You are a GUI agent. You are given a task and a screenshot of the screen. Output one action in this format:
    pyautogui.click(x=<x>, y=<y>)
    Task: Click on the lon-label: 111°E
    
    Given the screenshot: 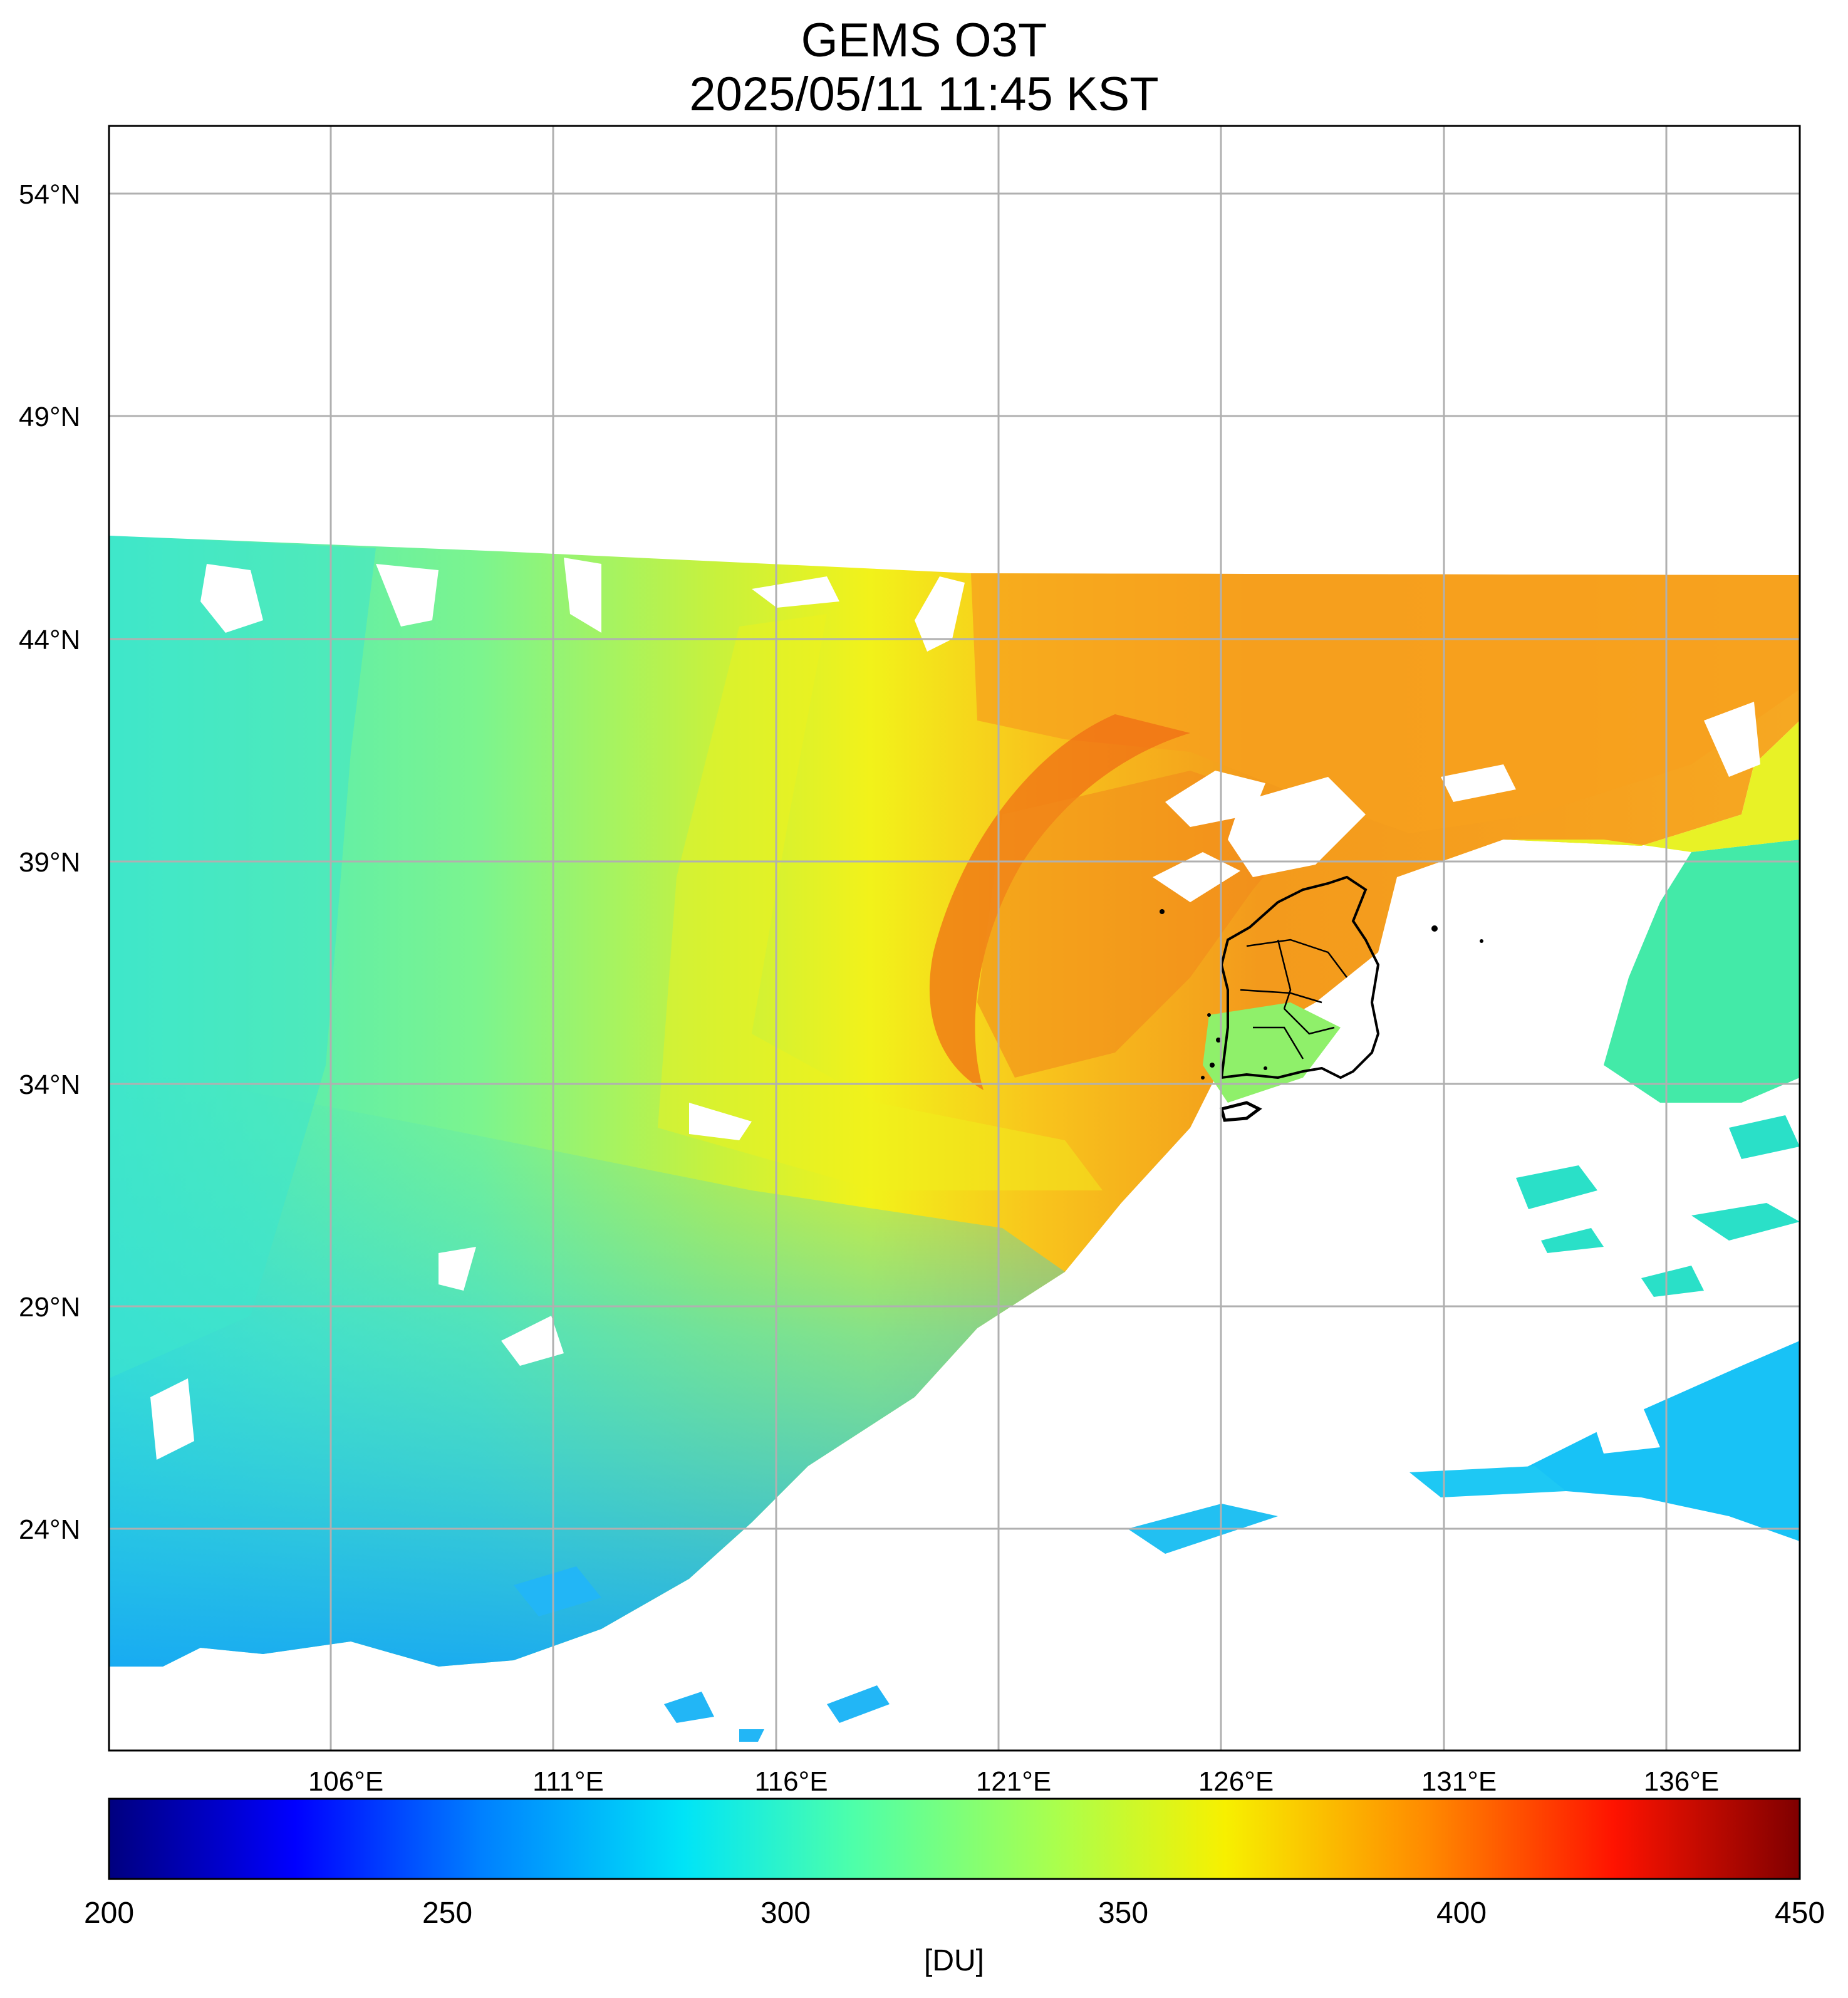 What is the action you would take?
    pyautogui.click(x=568, y=1781)
    